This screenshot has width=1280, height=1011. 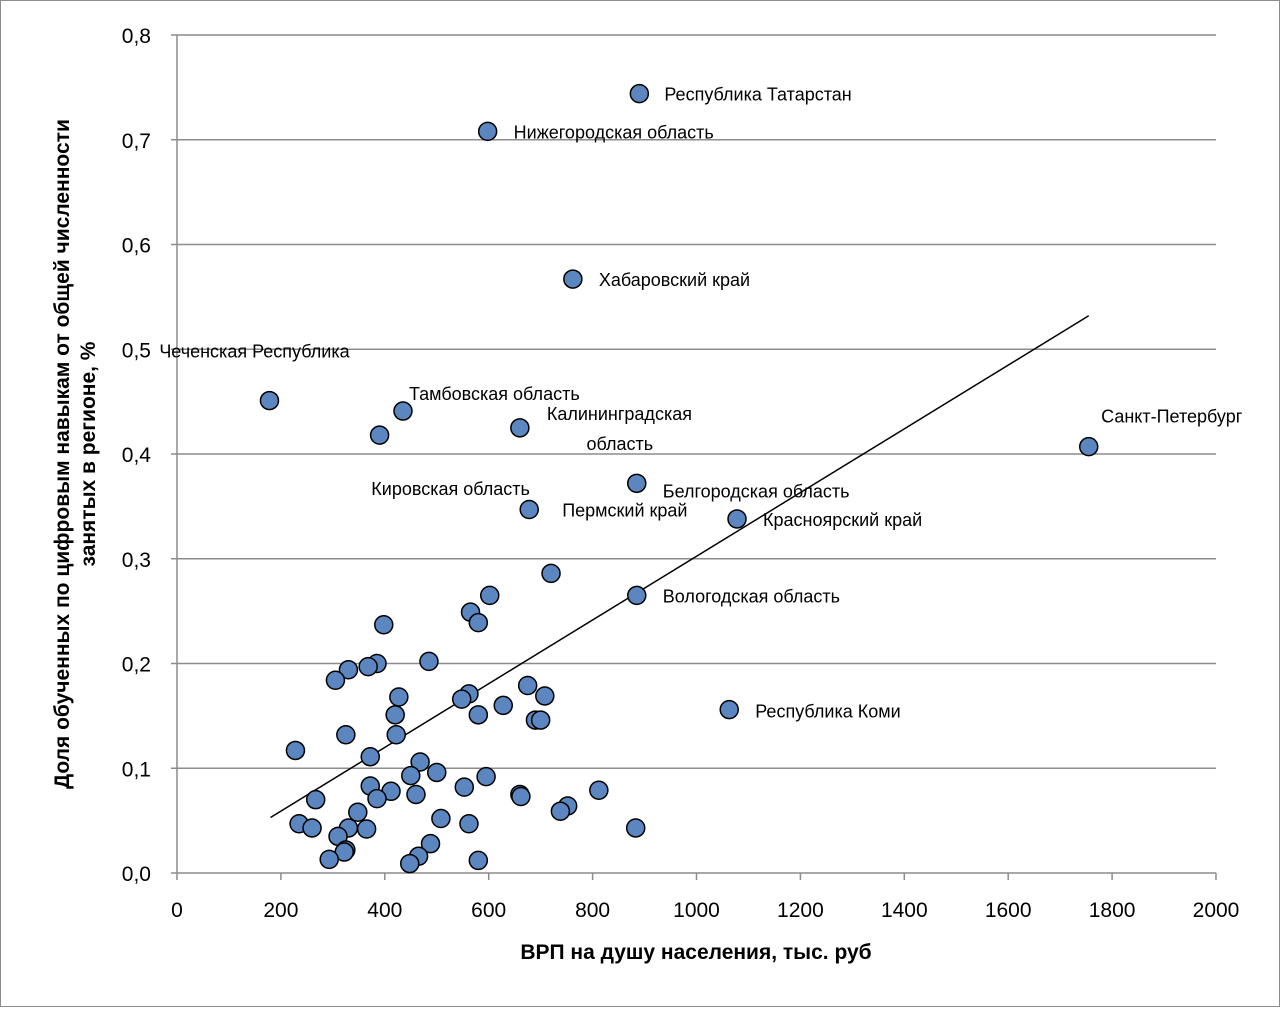 What do you see at coordinates (177, 910) in the screenshot?
I see `x-tick-label: 0` at bounding box center [177, 910].